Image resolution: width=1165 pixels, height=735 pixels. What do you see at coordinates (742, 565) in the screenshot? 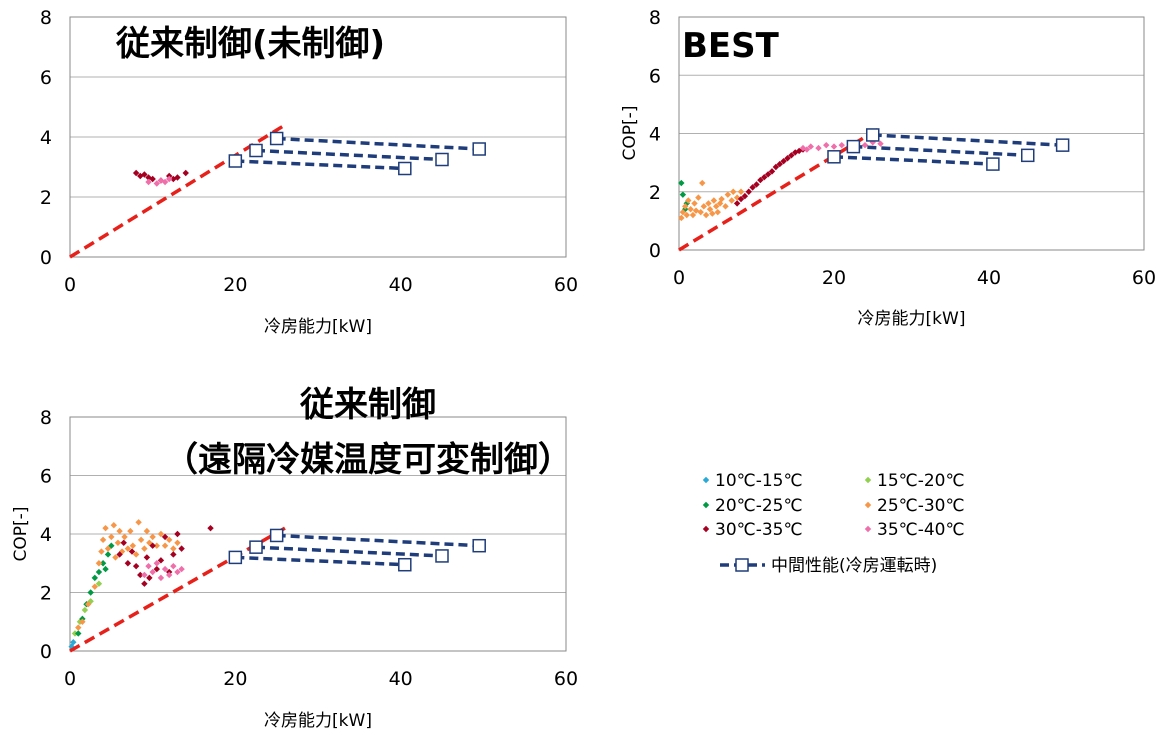
I see `legend-line-marker` at bounding box center [742, 565].